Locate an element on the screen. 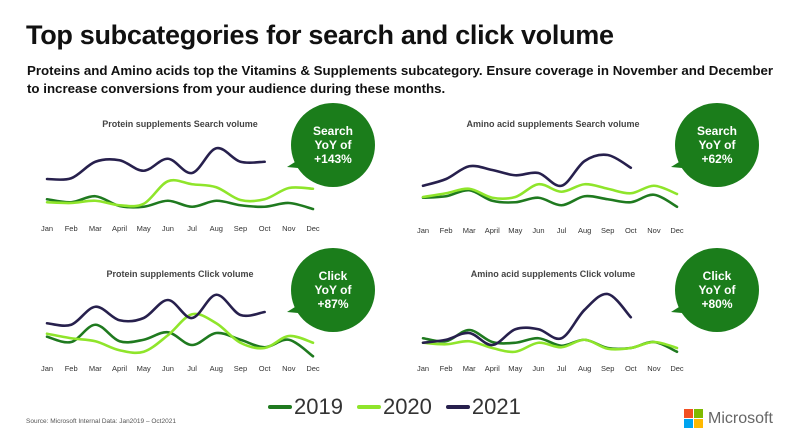 This screenshot has width=800, height=444. legend-swatch-2021 is located at coordinates (457, 407).